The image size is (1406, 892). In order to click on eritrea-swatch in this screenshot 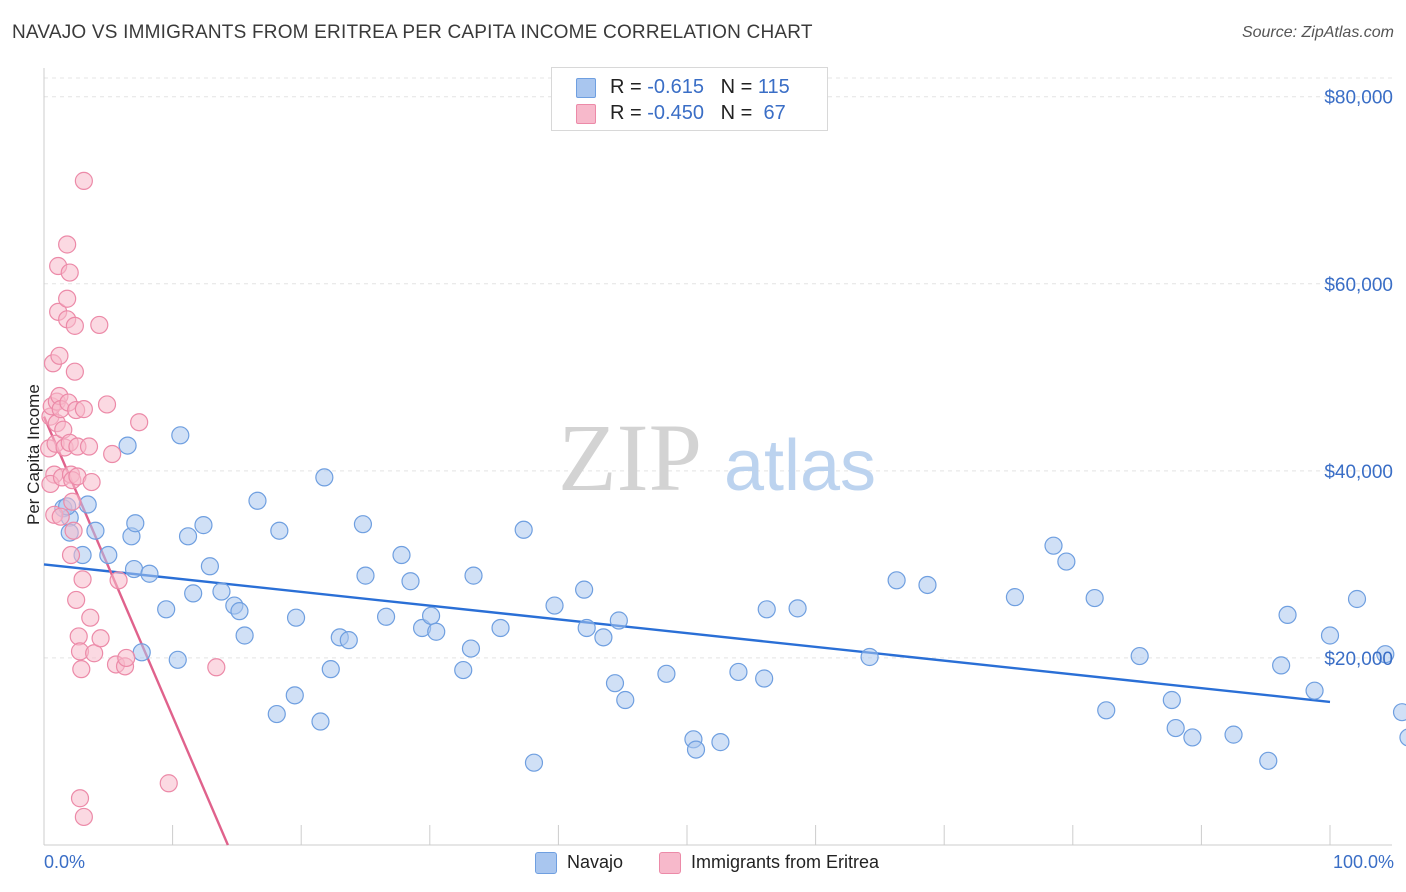, I will do `click(586, 114)`.